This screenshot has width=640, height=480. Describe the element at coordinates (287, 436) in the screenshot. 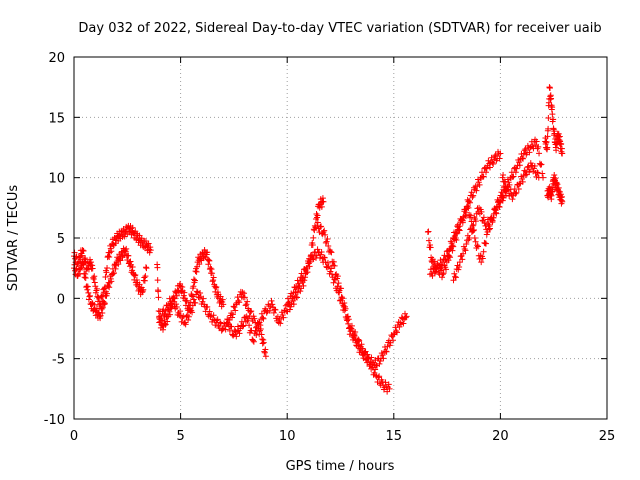

I see `x-tick-label: 10` at that location.